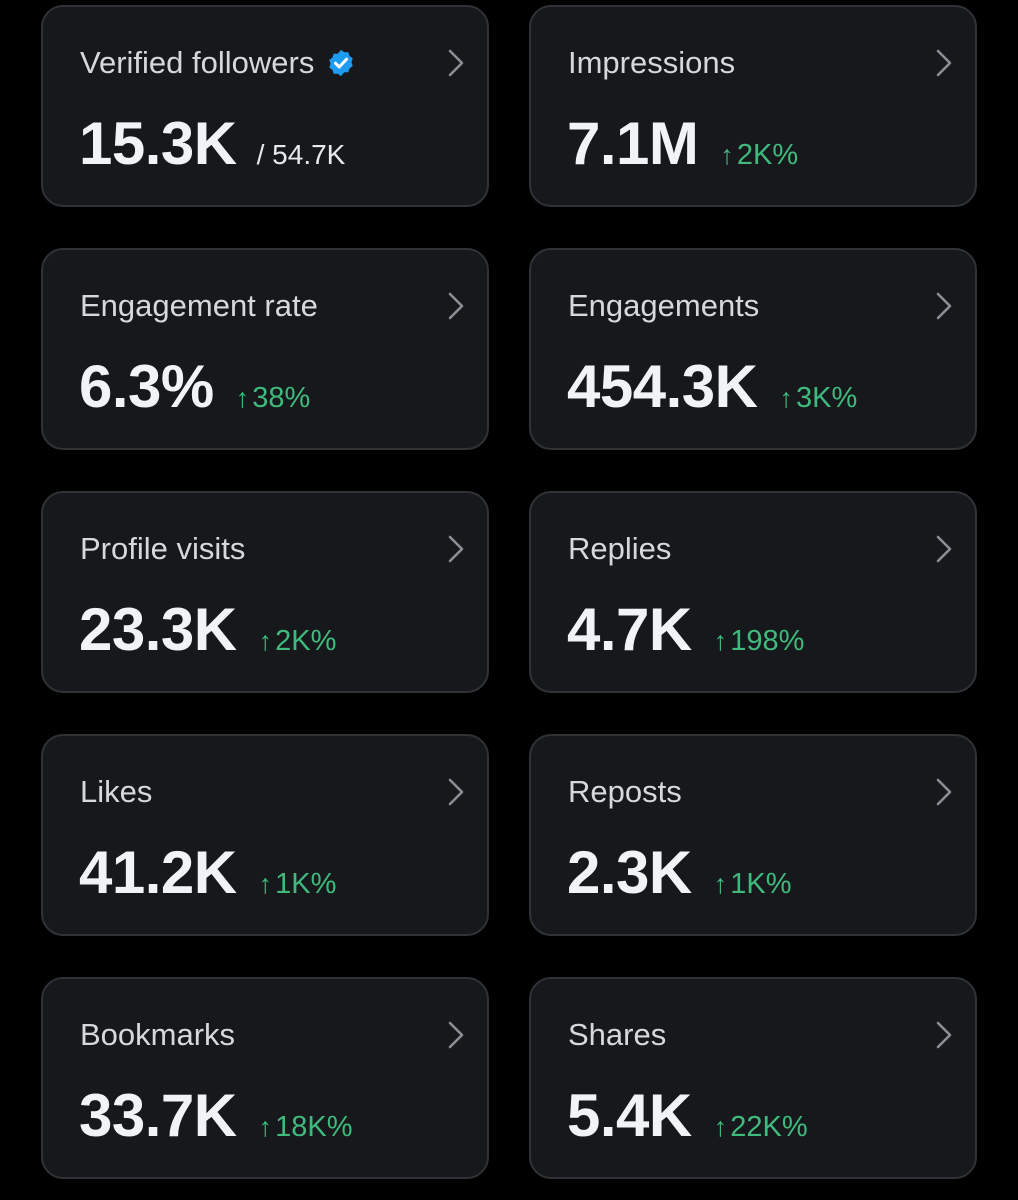 This screenshot has width=1018, height=1200. I want to click on card-title: Profile visits, so click(163, 548).